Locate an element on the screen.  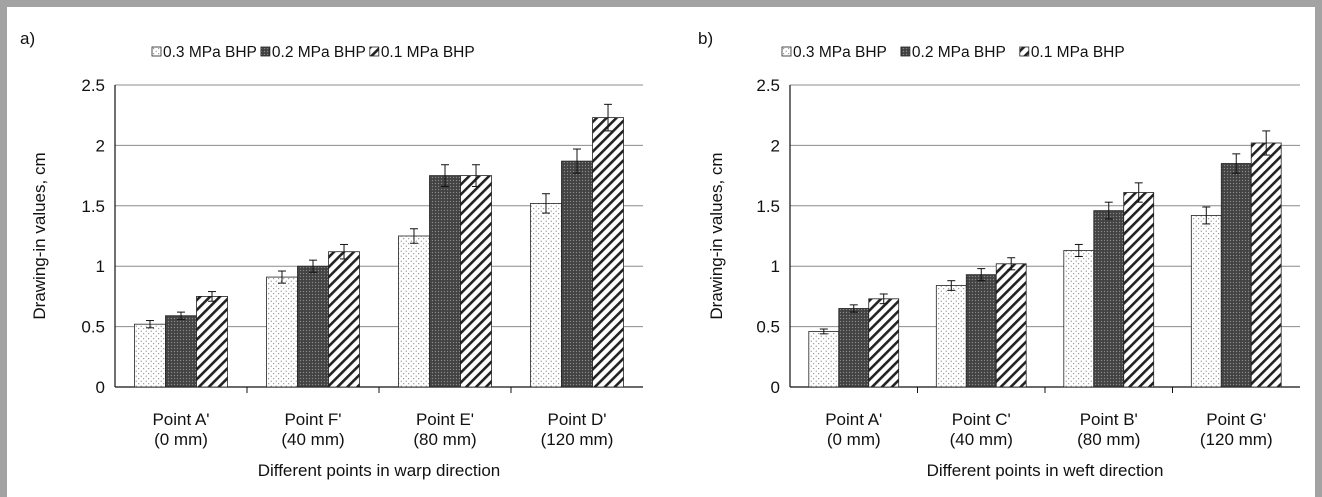
x-axis-label: Different points in warp direction is located at coordinates (379, 470).